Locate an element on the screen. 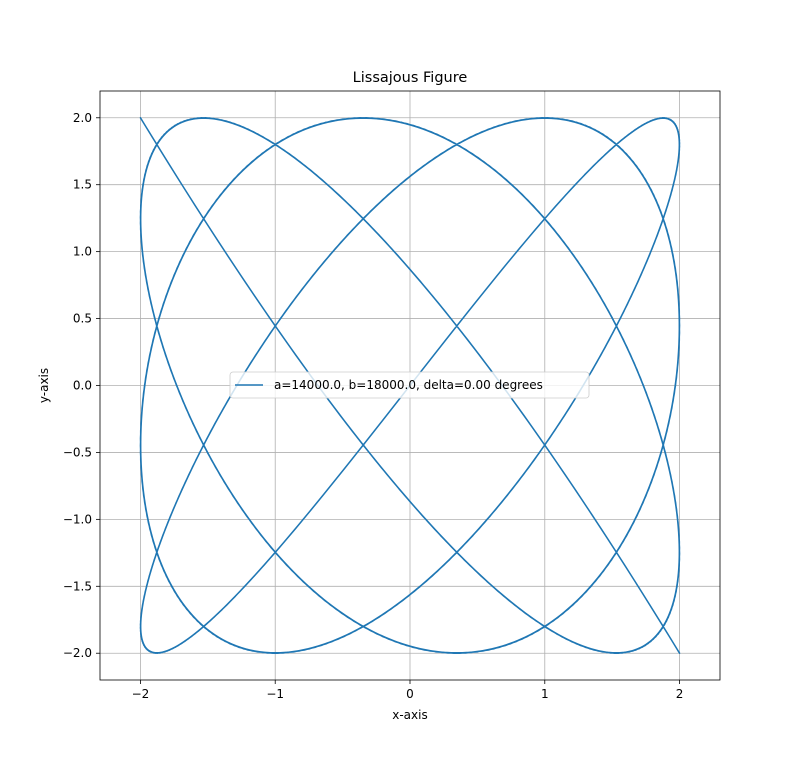 This screenshot has width=800, height=763. y-tick-label: −0.5 is located at coordinates (77, 452).